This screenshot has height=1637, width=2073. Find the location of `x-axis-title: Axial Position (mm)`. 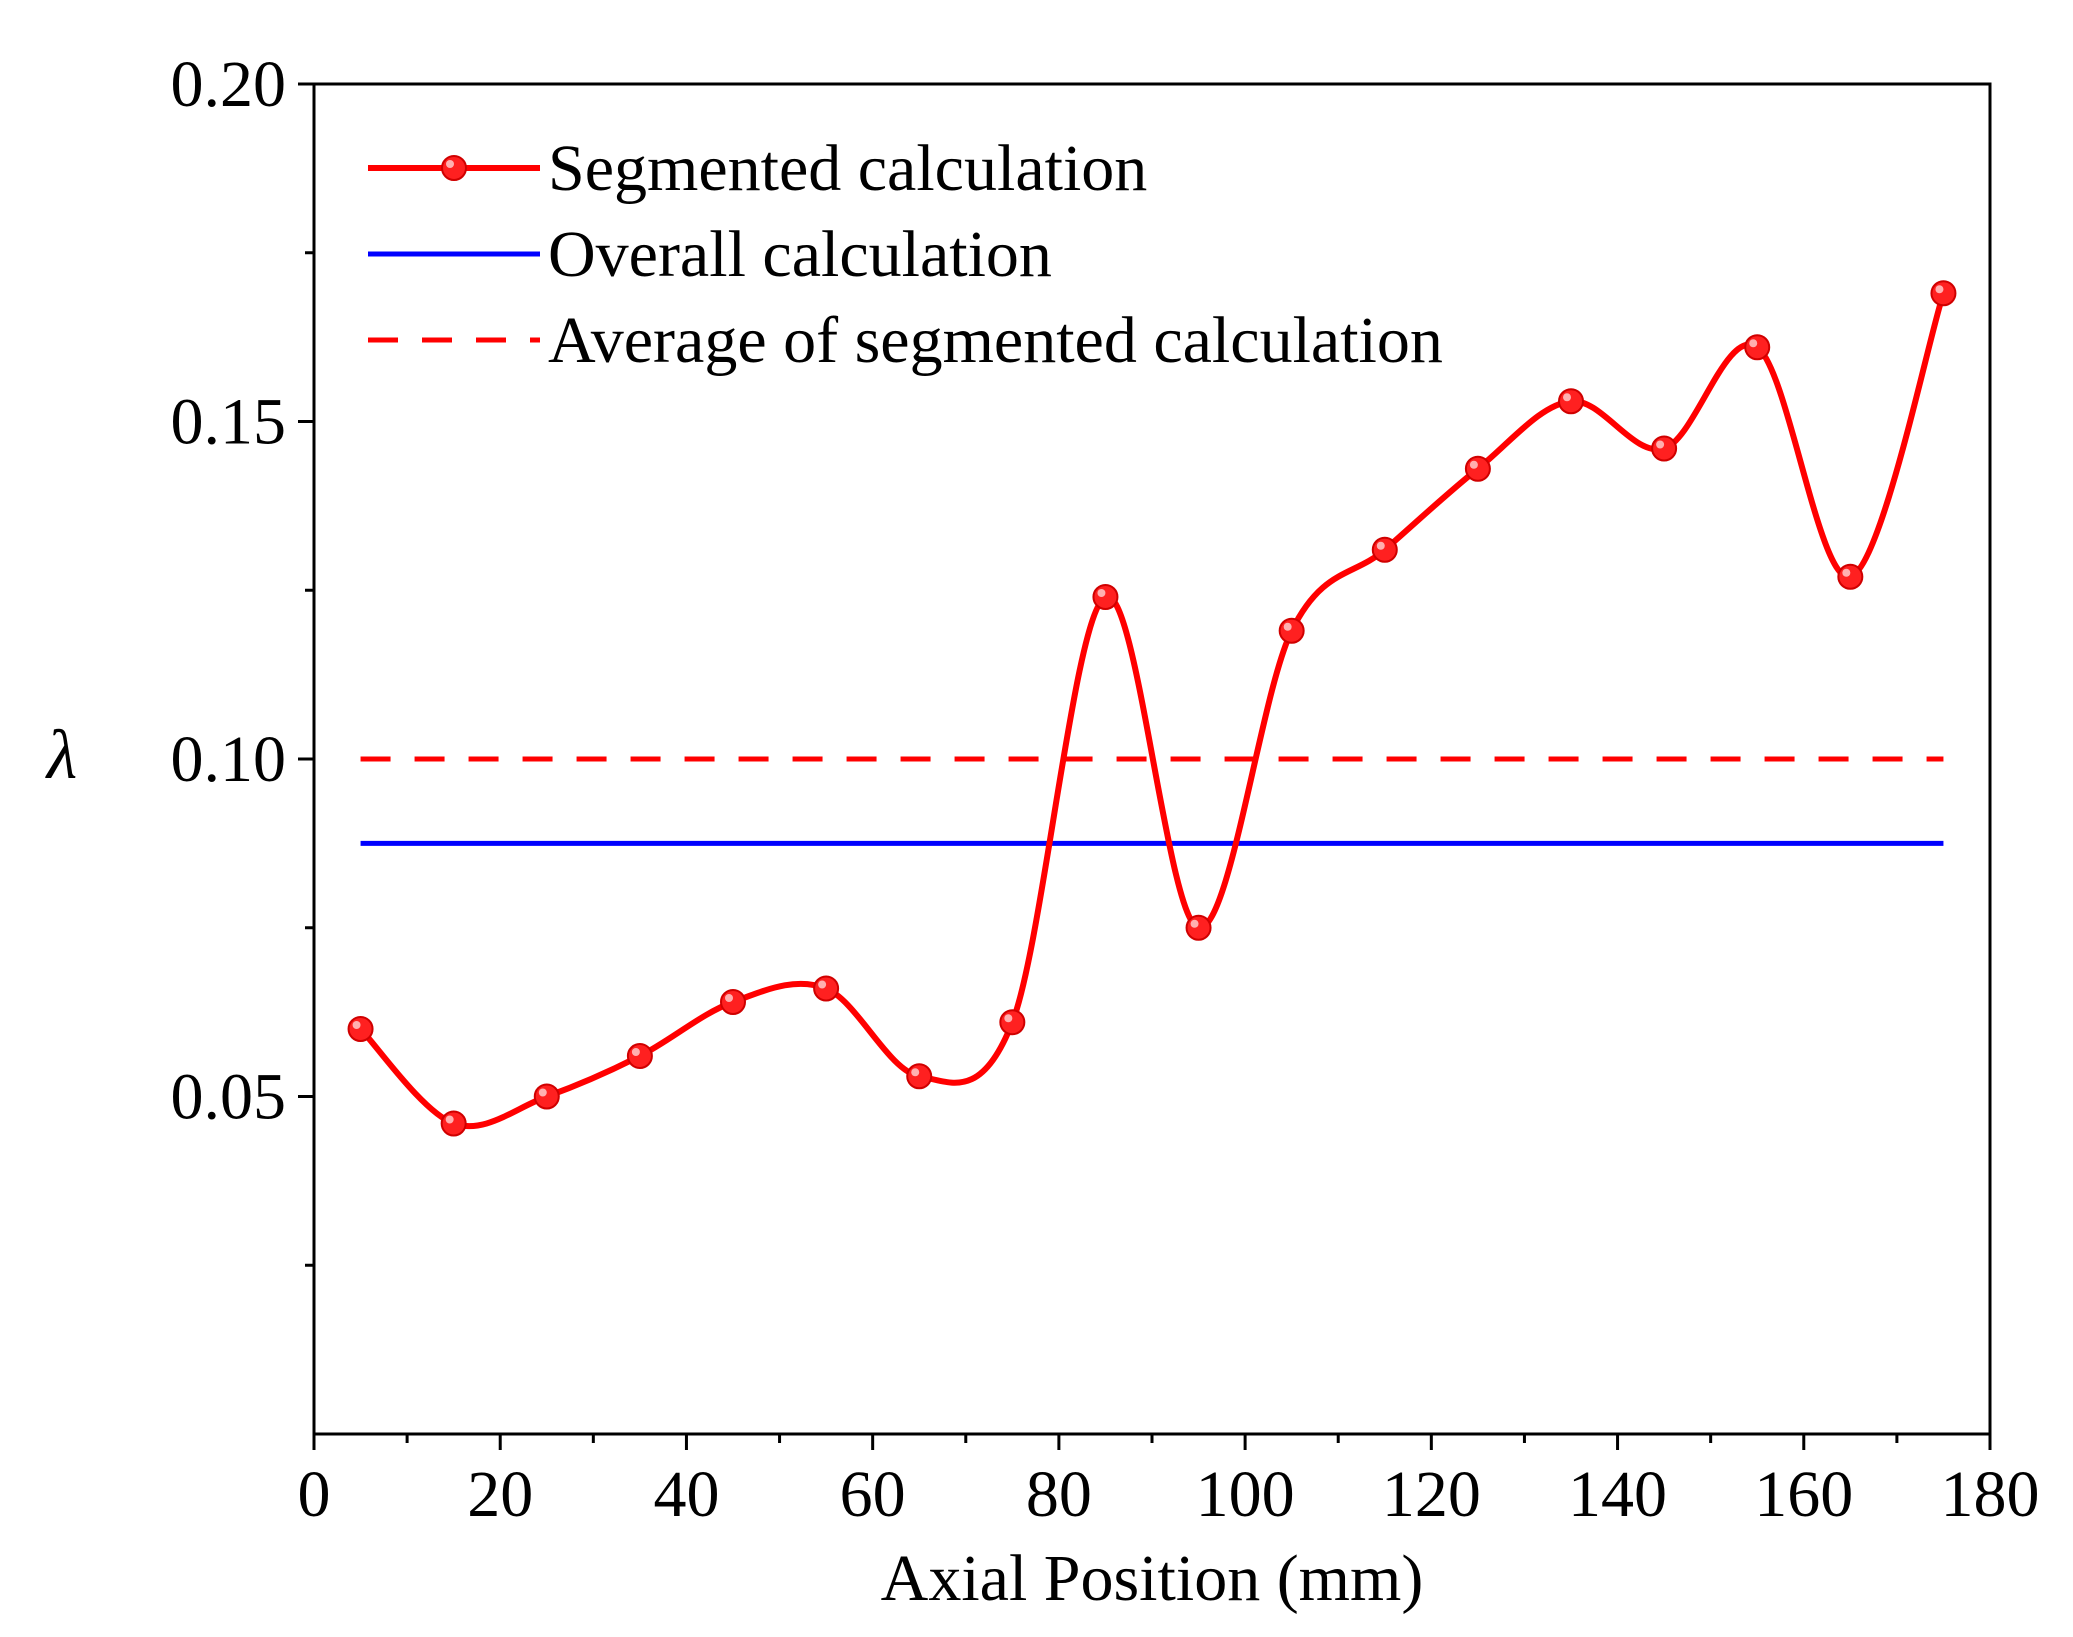

x-axis-title: Axial Position (mm) is located at coordinates (1152, 1578).